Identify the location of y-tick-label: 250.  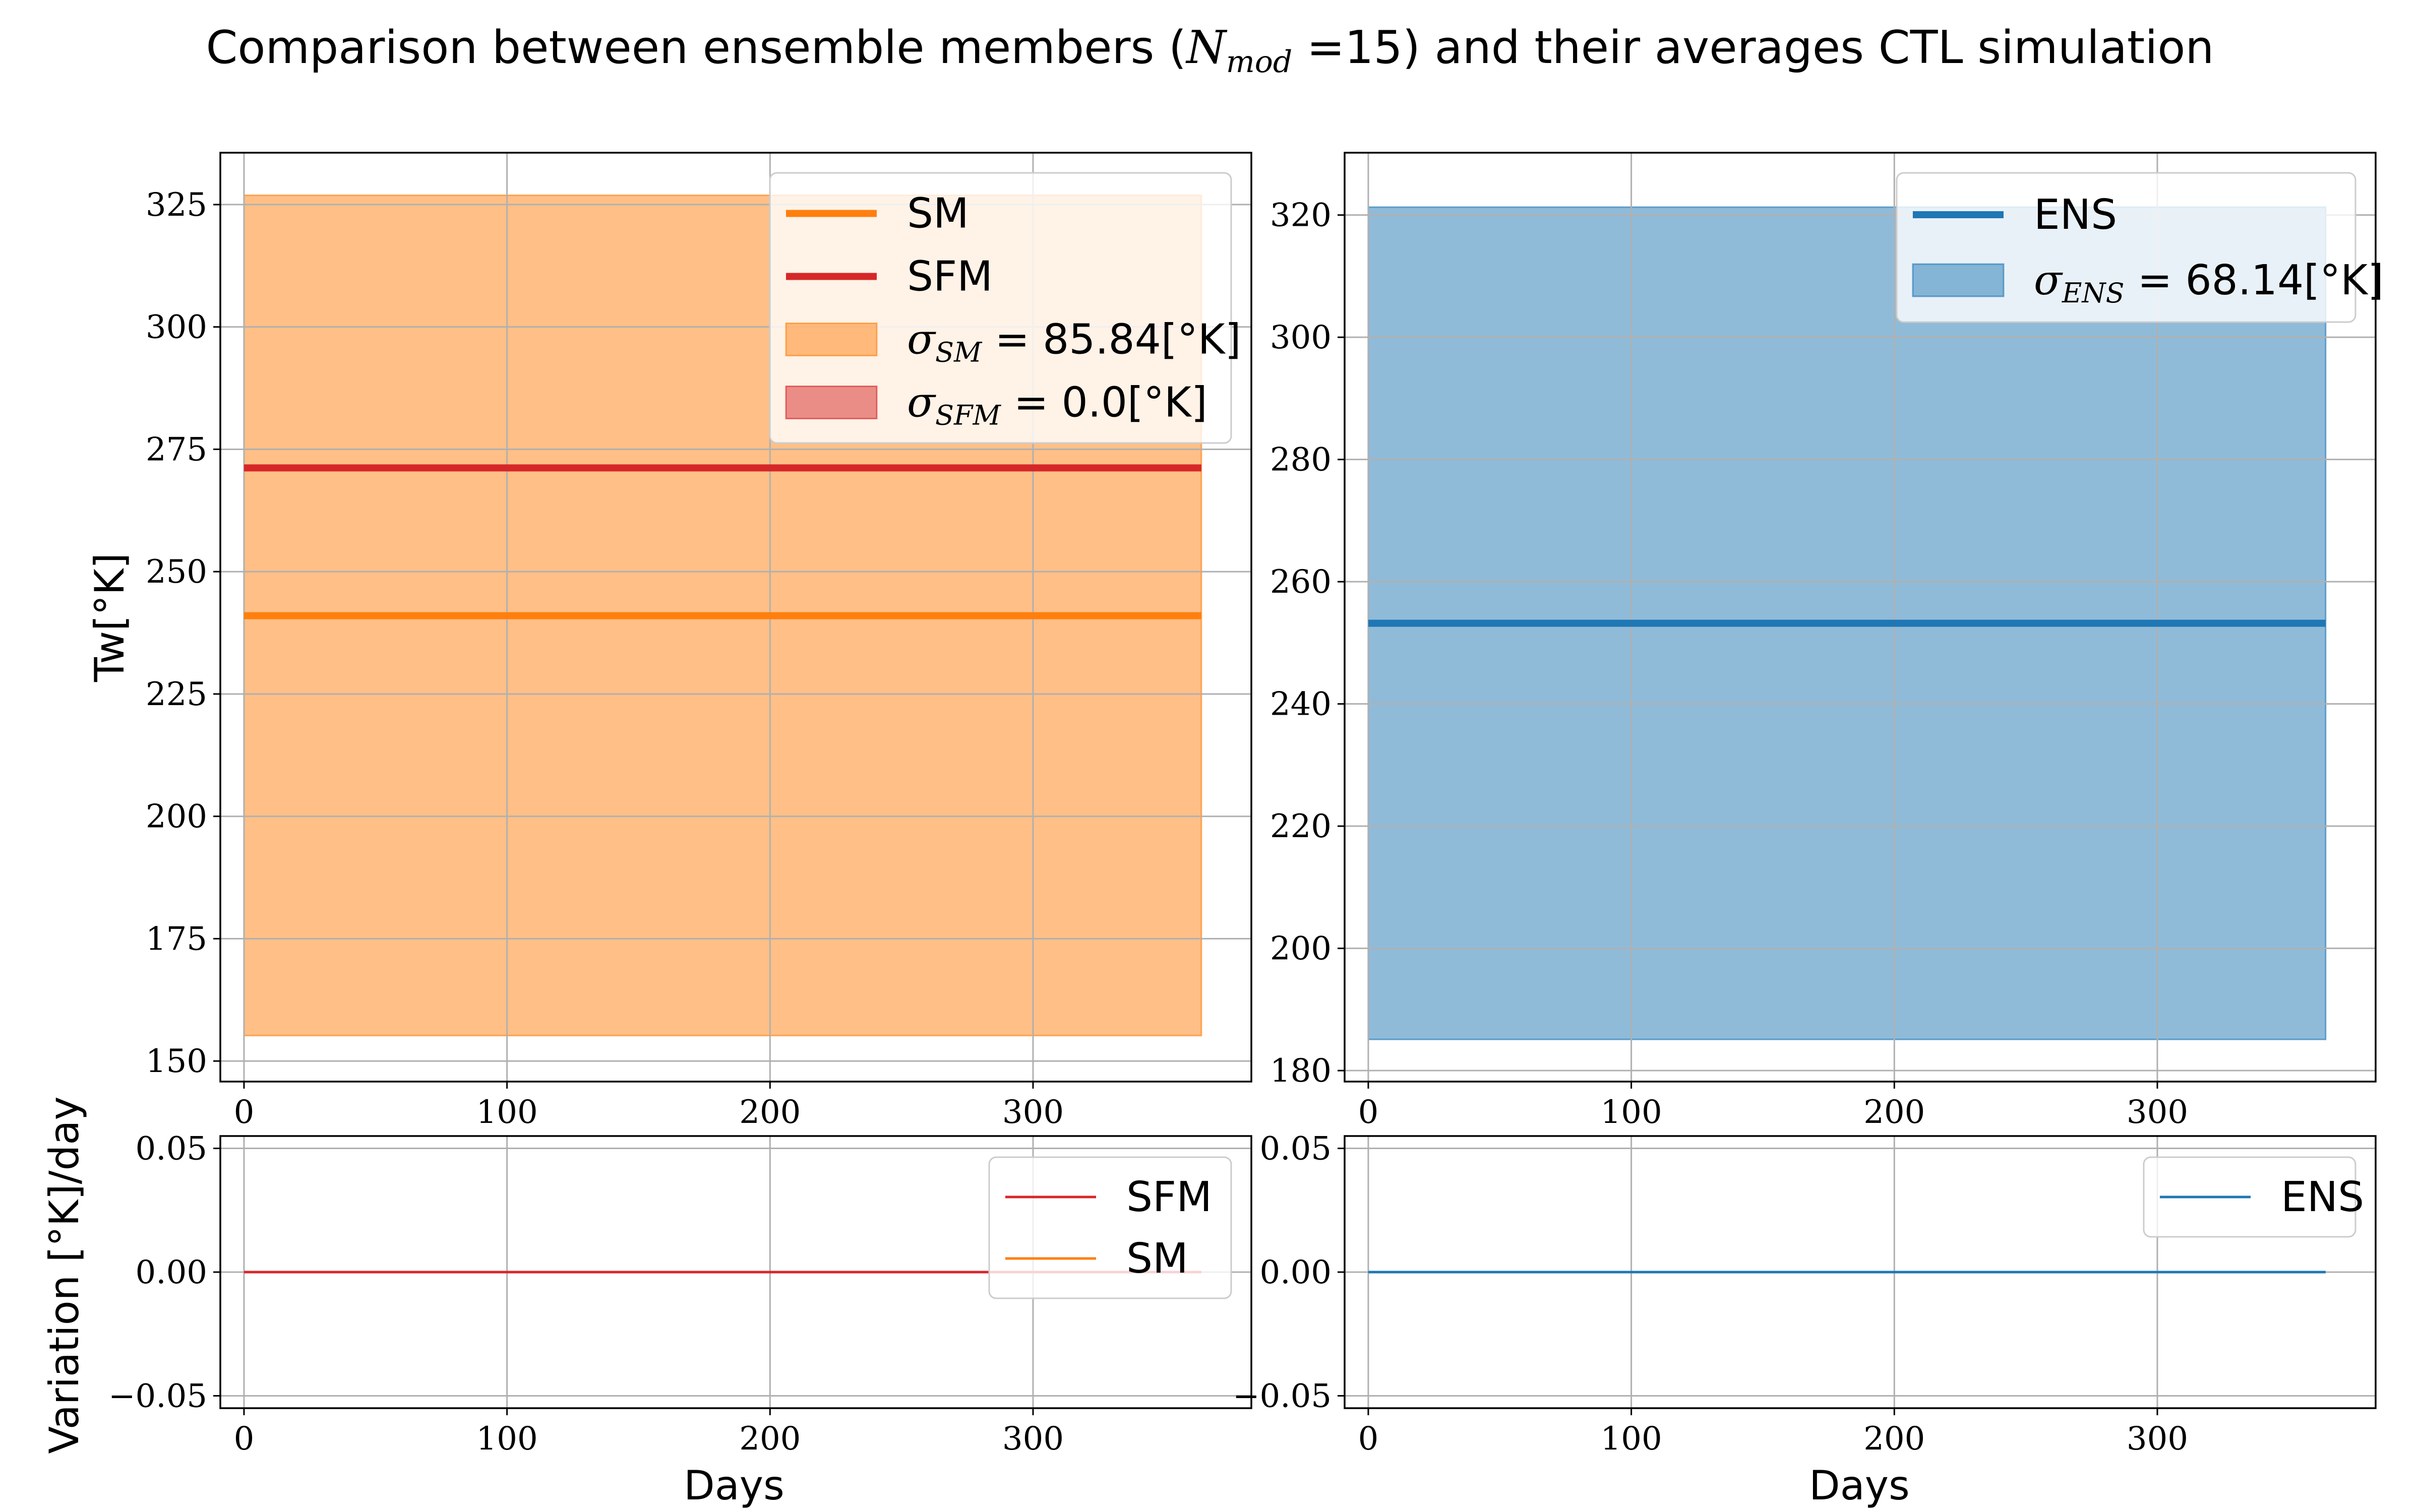
(176, 572).